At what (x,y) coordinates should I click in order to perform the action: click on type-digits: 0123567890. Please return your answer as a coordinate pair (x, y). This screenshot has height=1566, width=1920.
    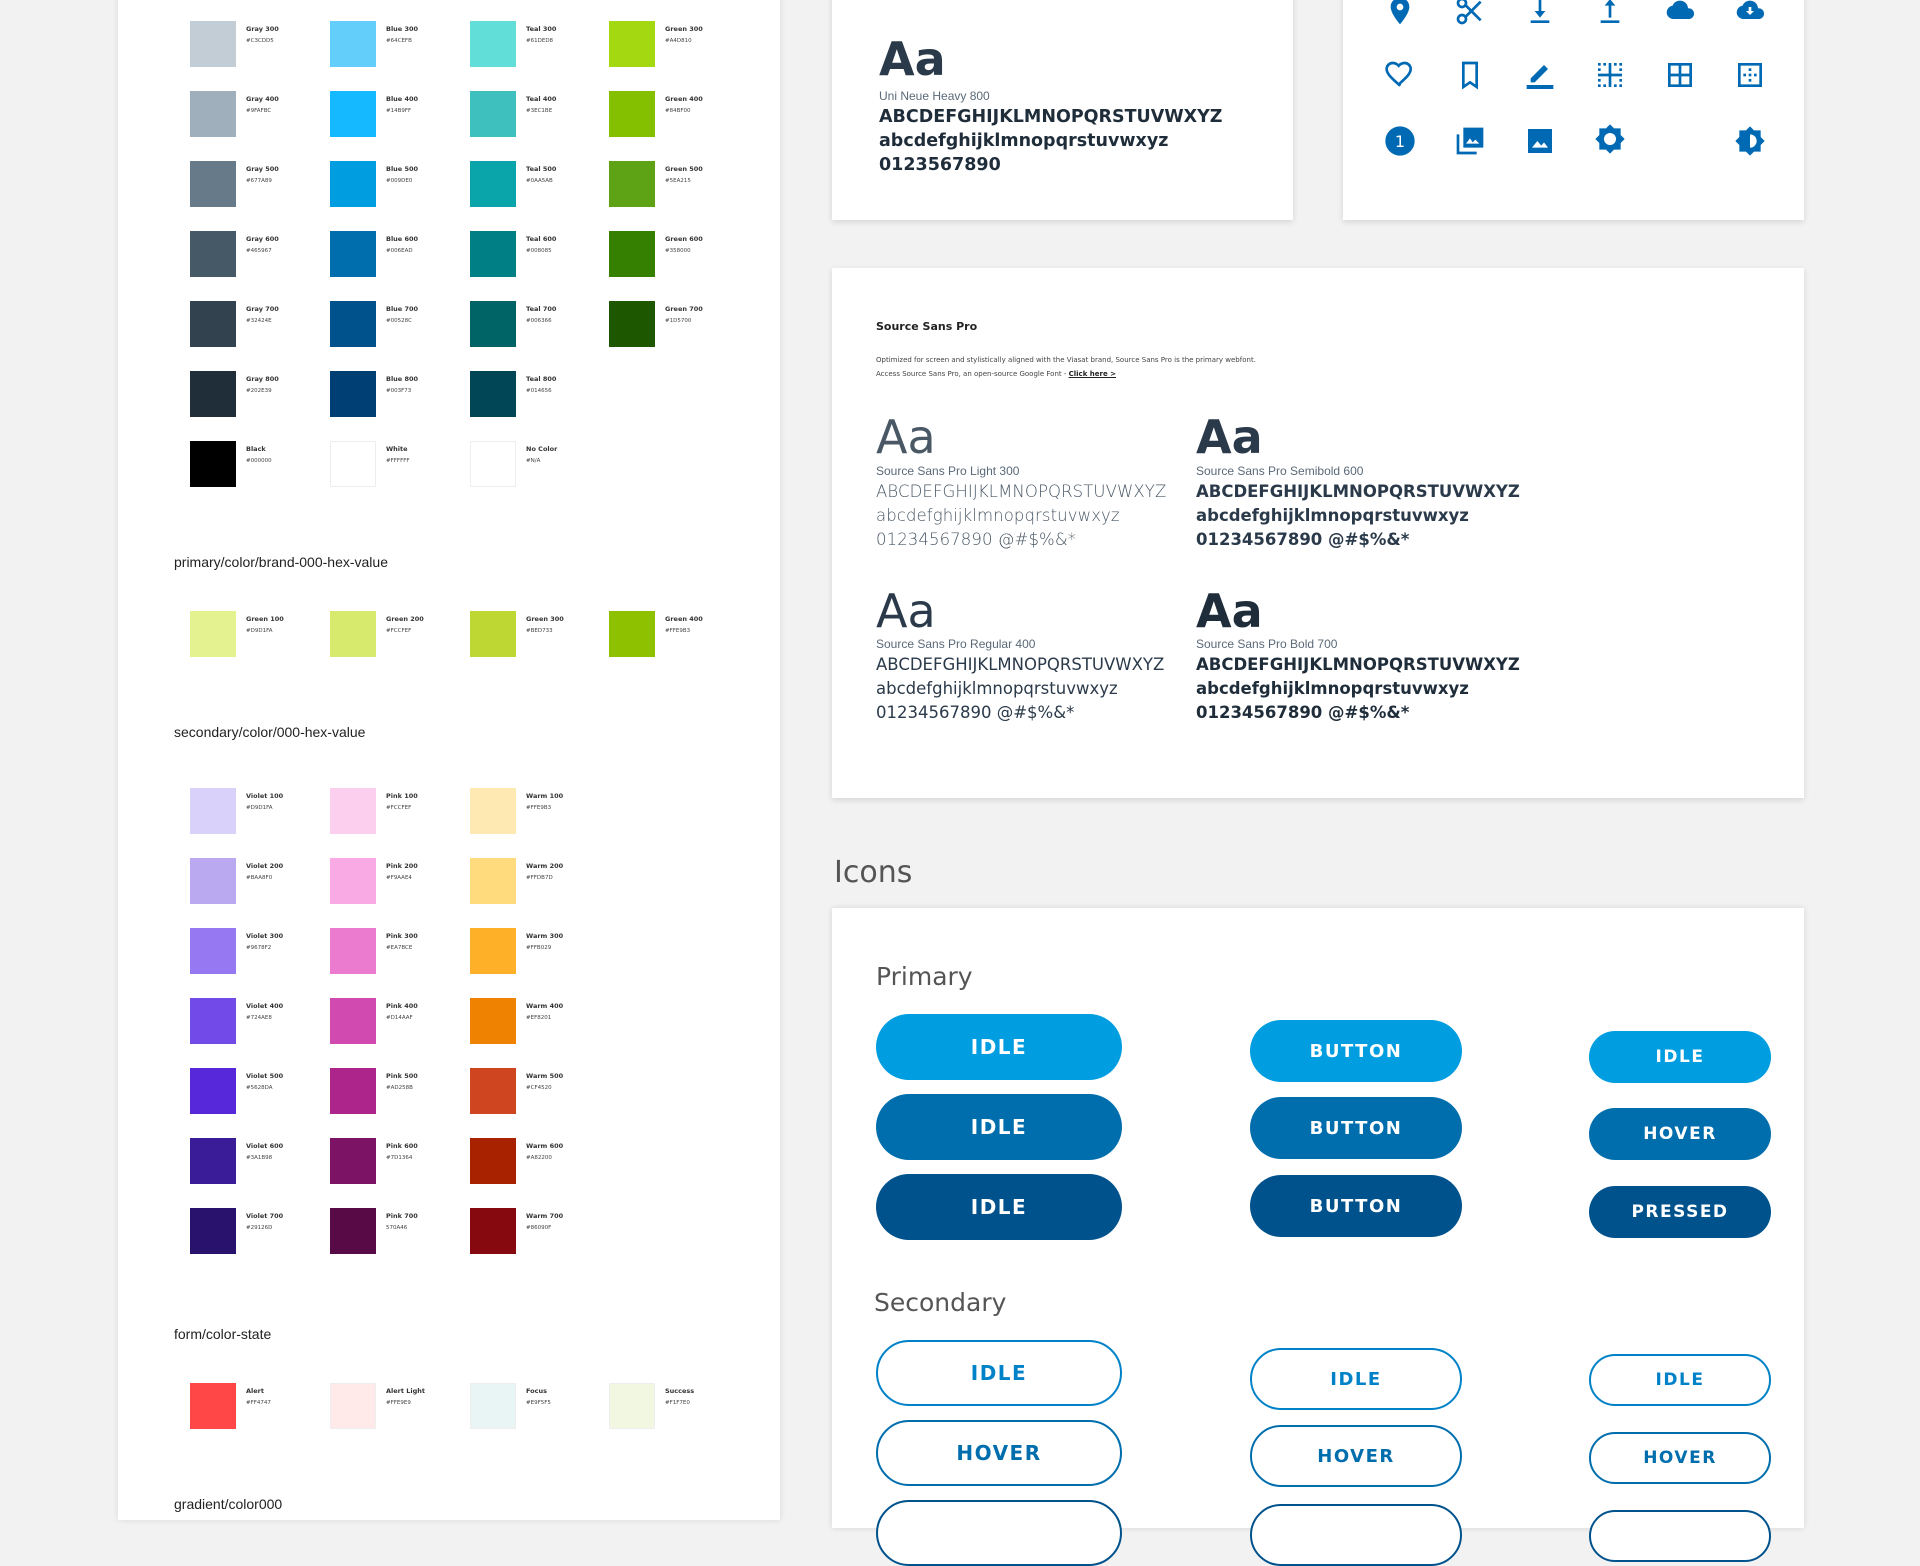
    Looking at the image, I should click on (940, 165).